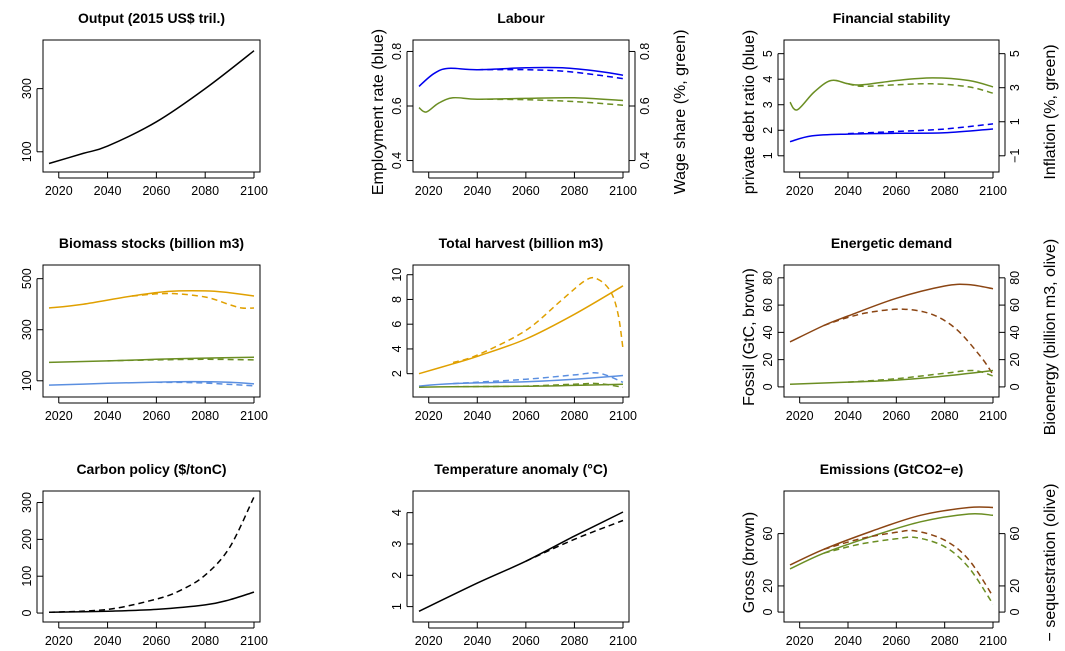 The image size is (1065, 651). Describe the element at coordinates (768, 305) in the screenshot. I see `y-tick-label: 60` at that location.